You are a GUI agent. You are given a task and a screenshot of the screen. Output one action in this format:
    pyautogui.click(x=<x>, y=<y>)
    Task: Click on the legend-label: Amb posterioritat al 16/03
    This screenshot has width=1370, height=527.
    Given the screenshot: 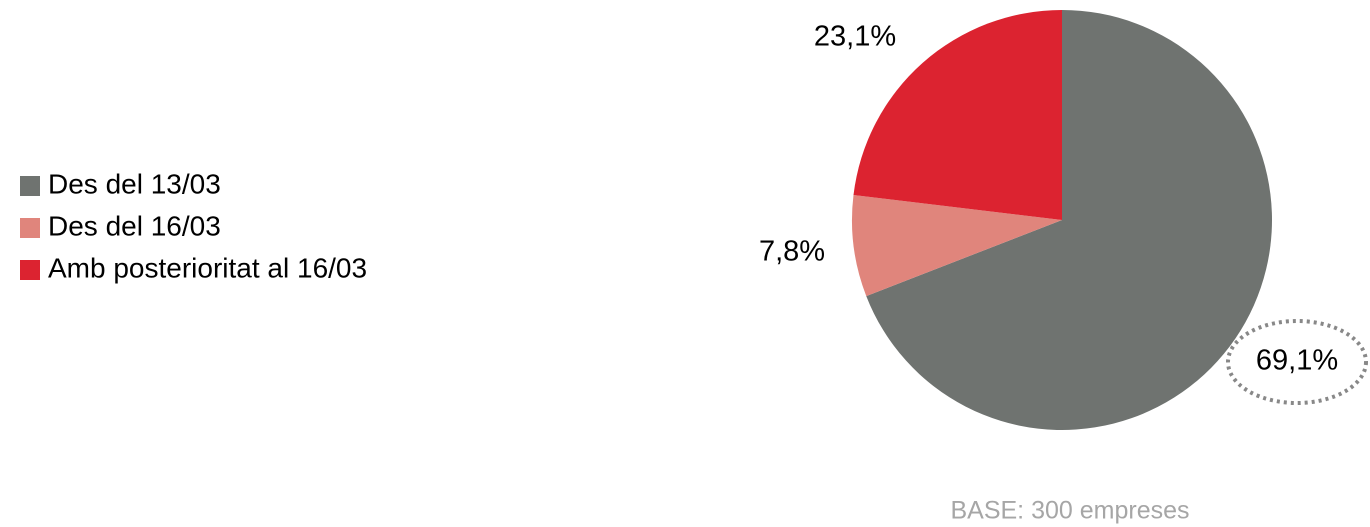 What is the action you would take?
    pyautogui.click(x=207, y=267)
    